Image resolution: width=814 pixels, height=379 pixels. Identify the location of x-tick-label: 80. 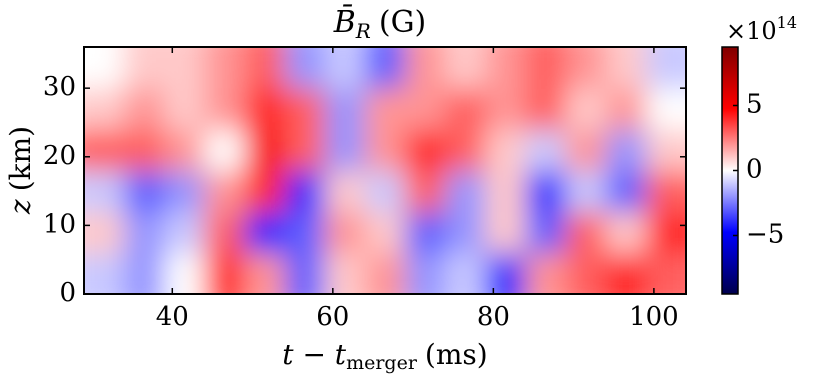
(493, 317).